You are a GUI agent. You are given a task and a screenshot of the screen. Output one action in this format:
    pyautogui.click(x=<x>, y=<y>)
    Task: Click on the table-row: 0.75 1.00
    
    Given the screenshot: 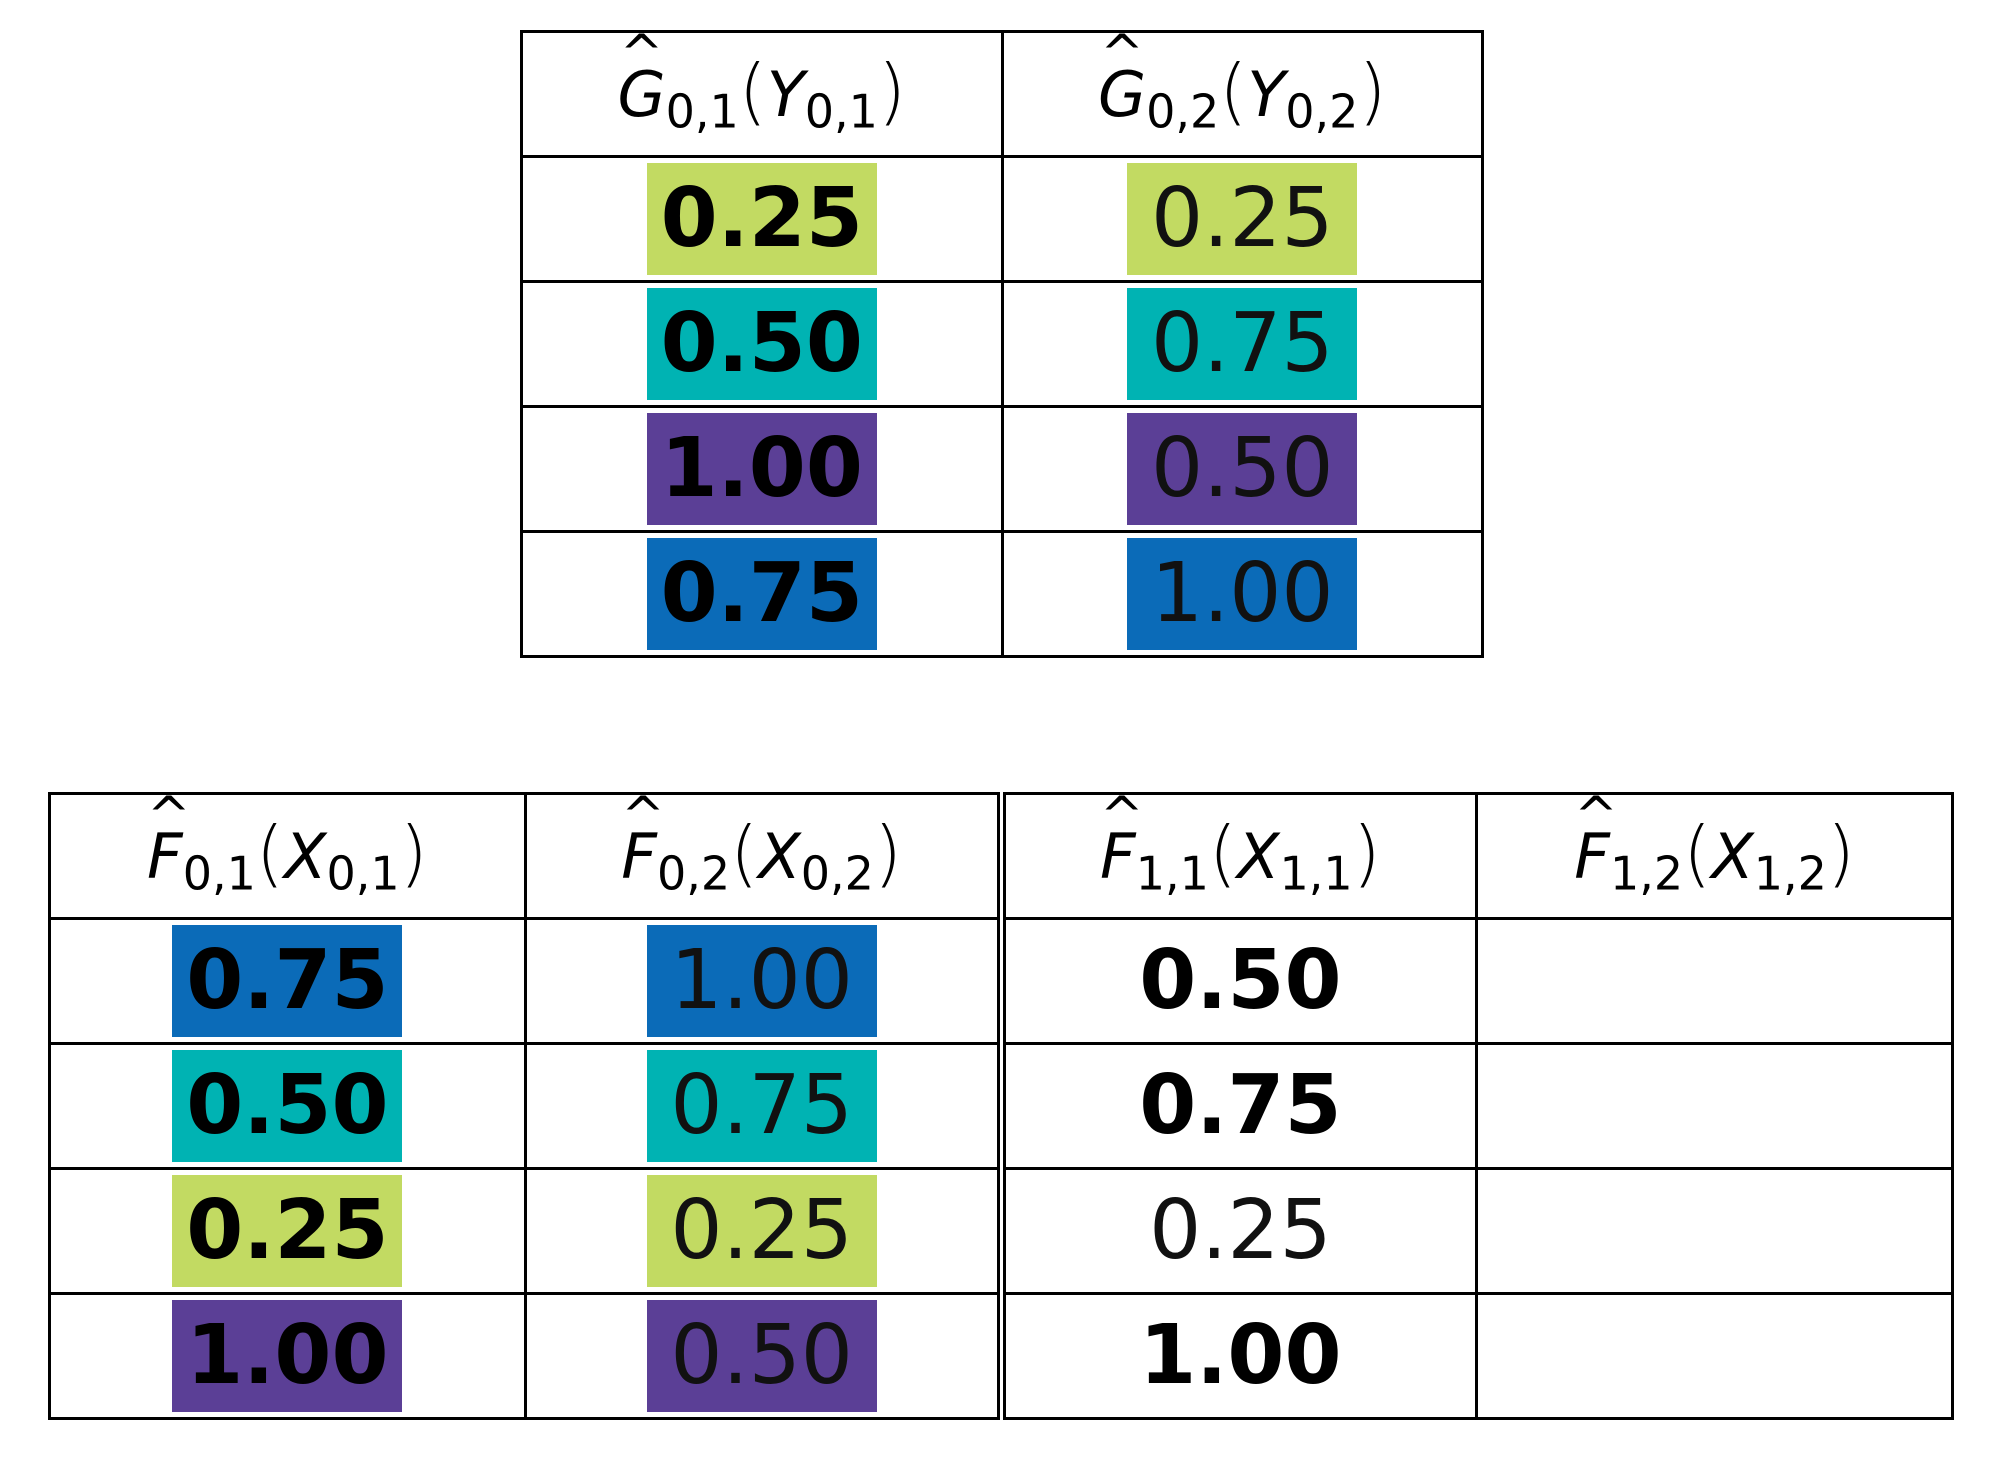 What is the action you would take?
    pyautogui.click(x=1002, y=594)
    